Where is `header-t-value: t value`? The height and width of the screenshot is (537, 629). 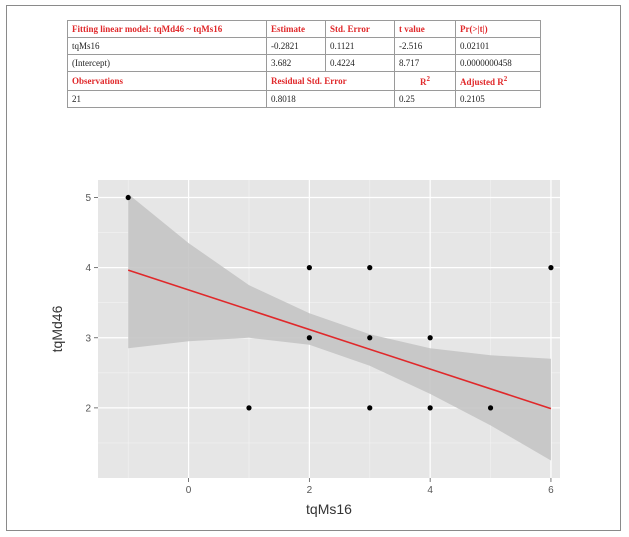 header-t-value: t value is located at coordinates (425, 29).